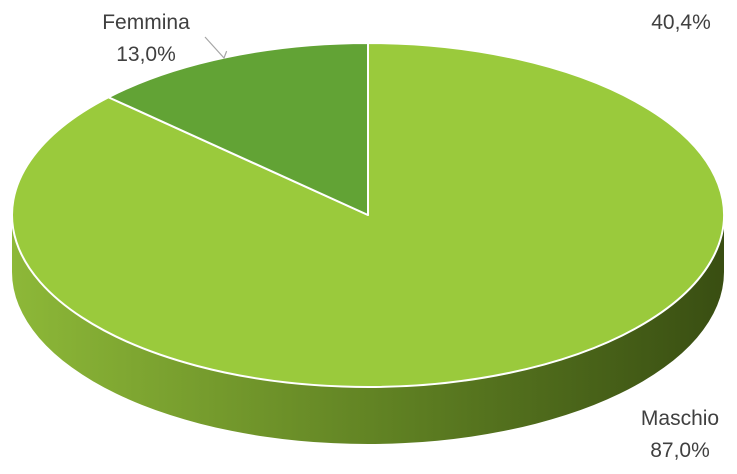 Image resolution: width=737 pixels, height=474 pixels. I want to click on leader-line-femmina, so click(216, 48).